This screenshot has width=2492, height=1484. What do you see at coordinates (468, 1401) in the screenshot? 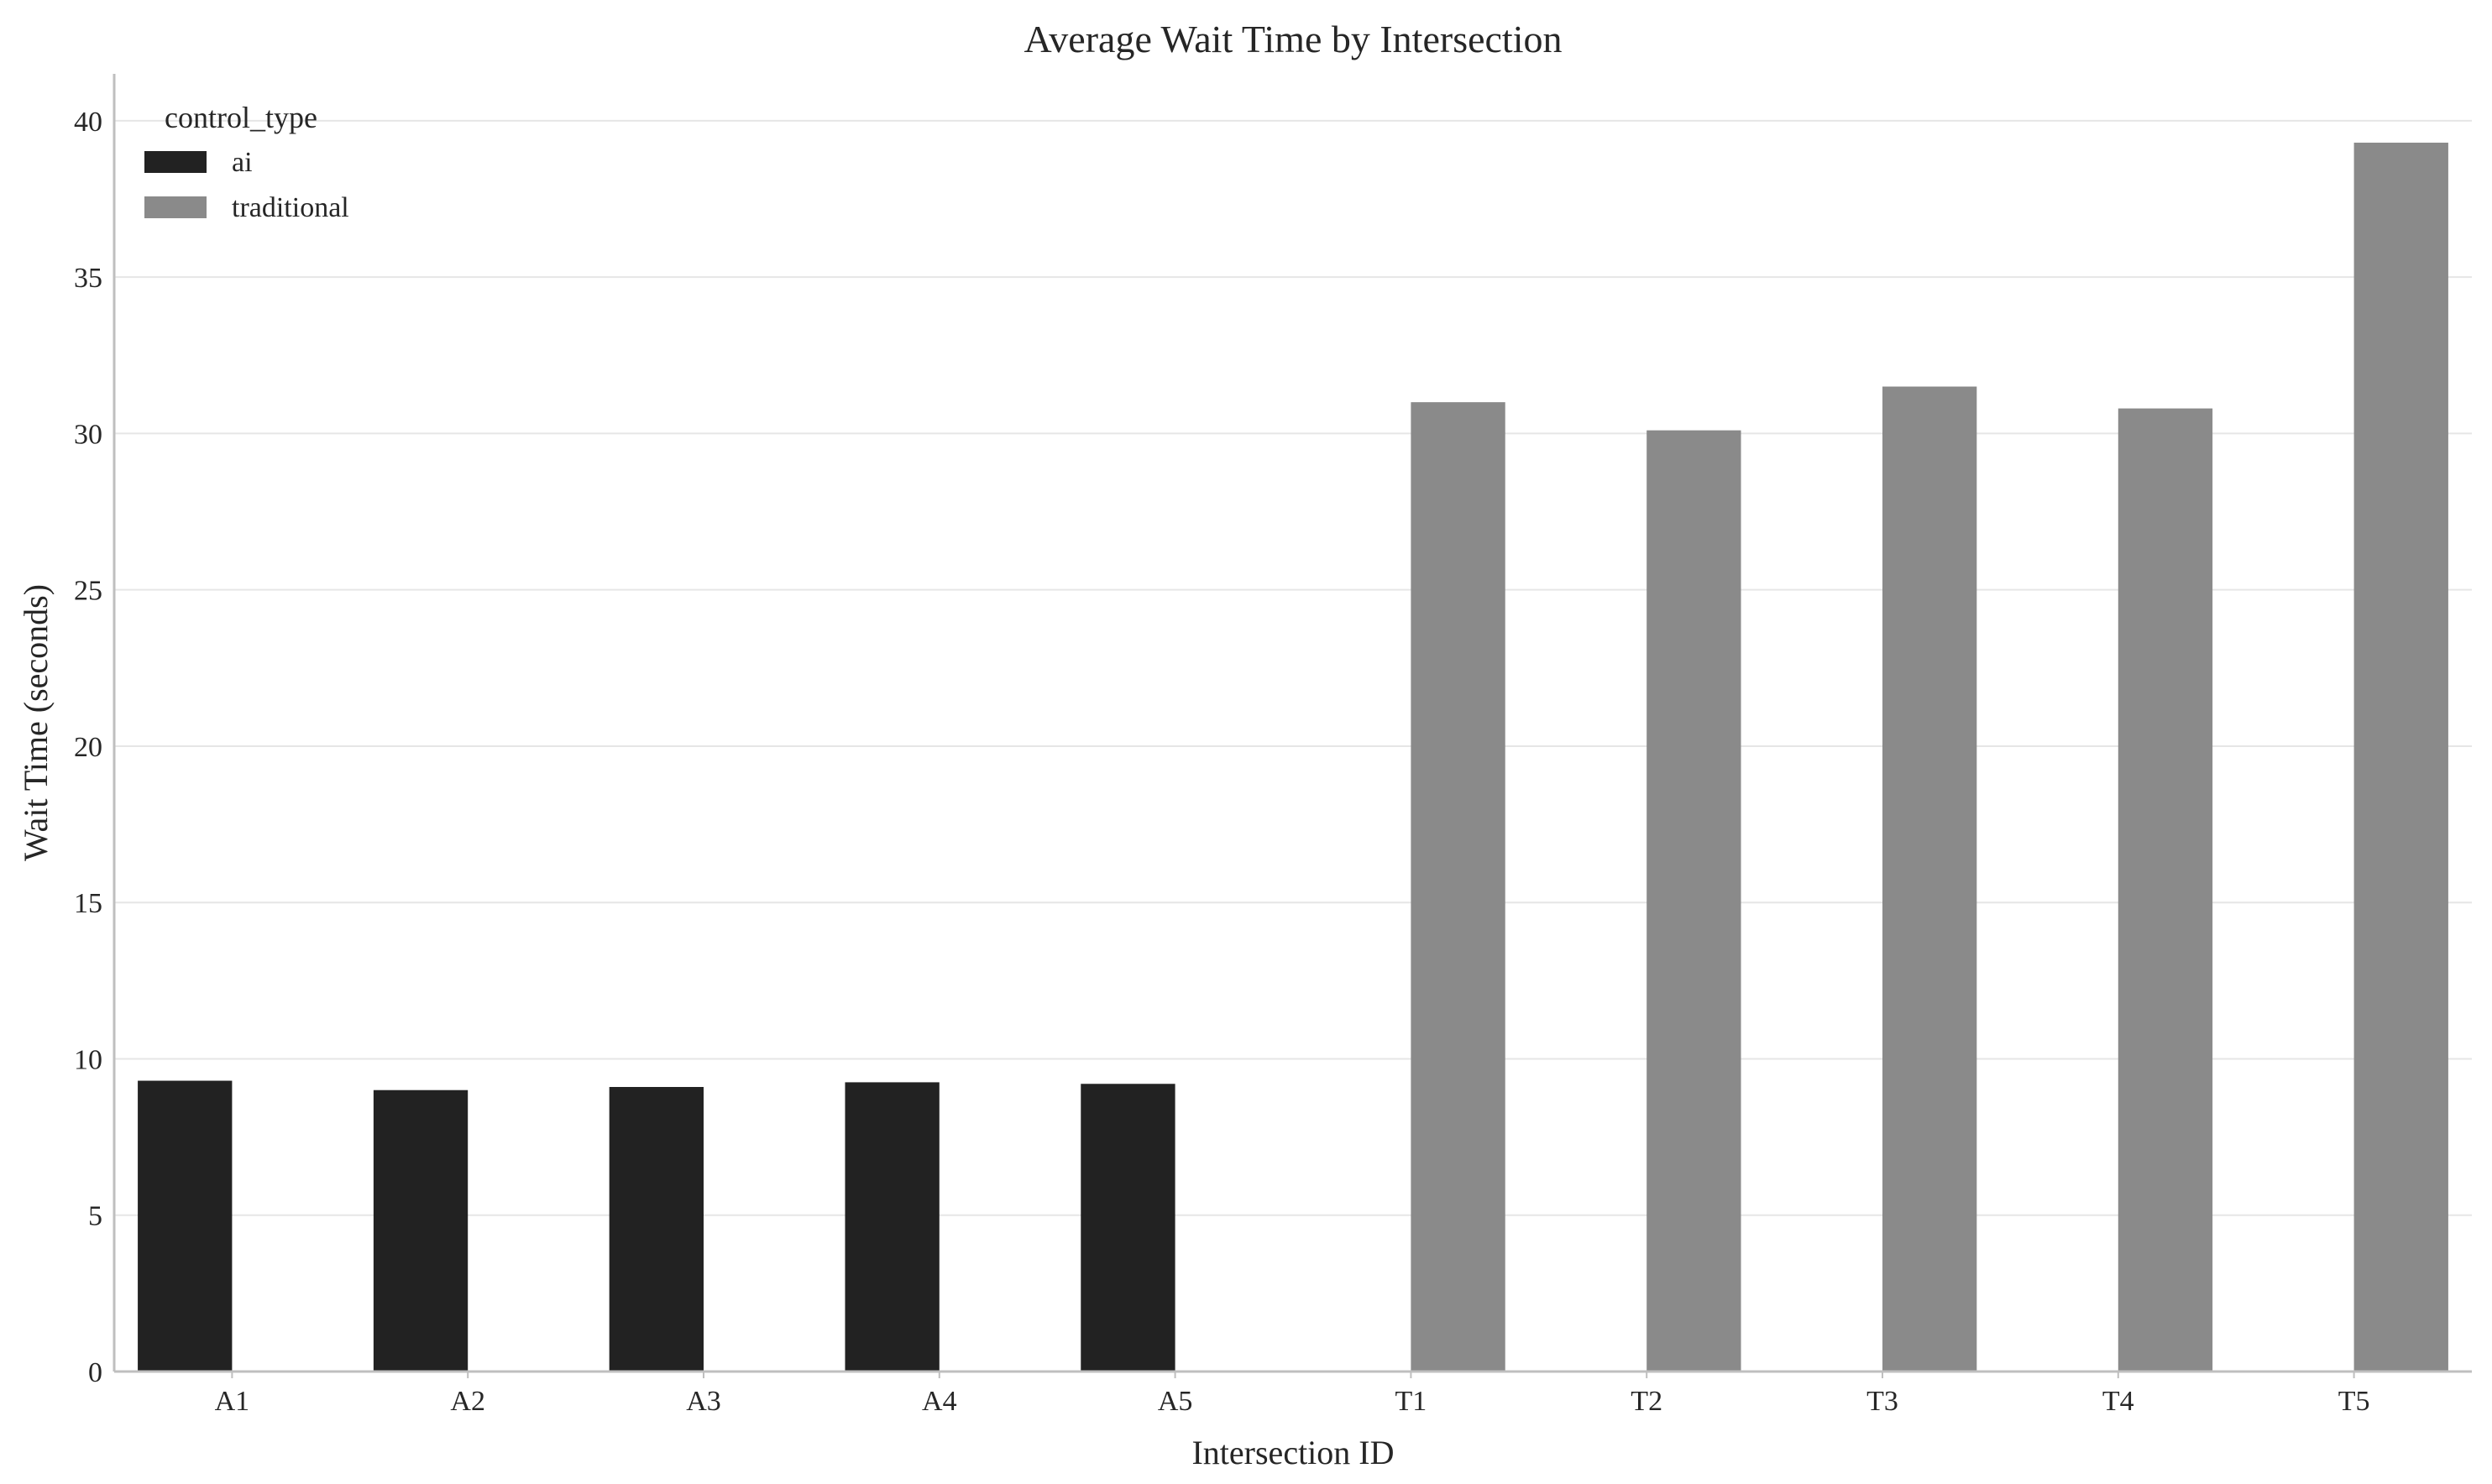
I see `x-tick-label-A2: A2` at bounding box center [468, 1401].